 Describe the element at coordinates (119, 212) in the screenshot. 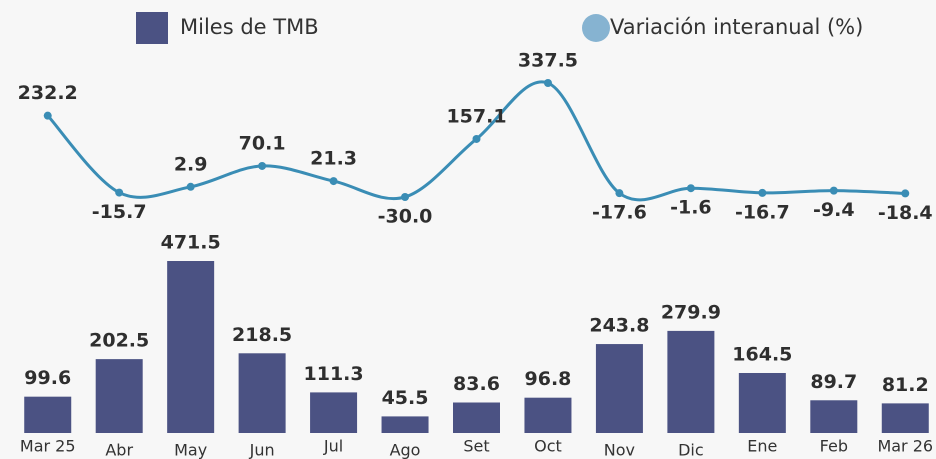

I see `data-label: -15.7` at that location.